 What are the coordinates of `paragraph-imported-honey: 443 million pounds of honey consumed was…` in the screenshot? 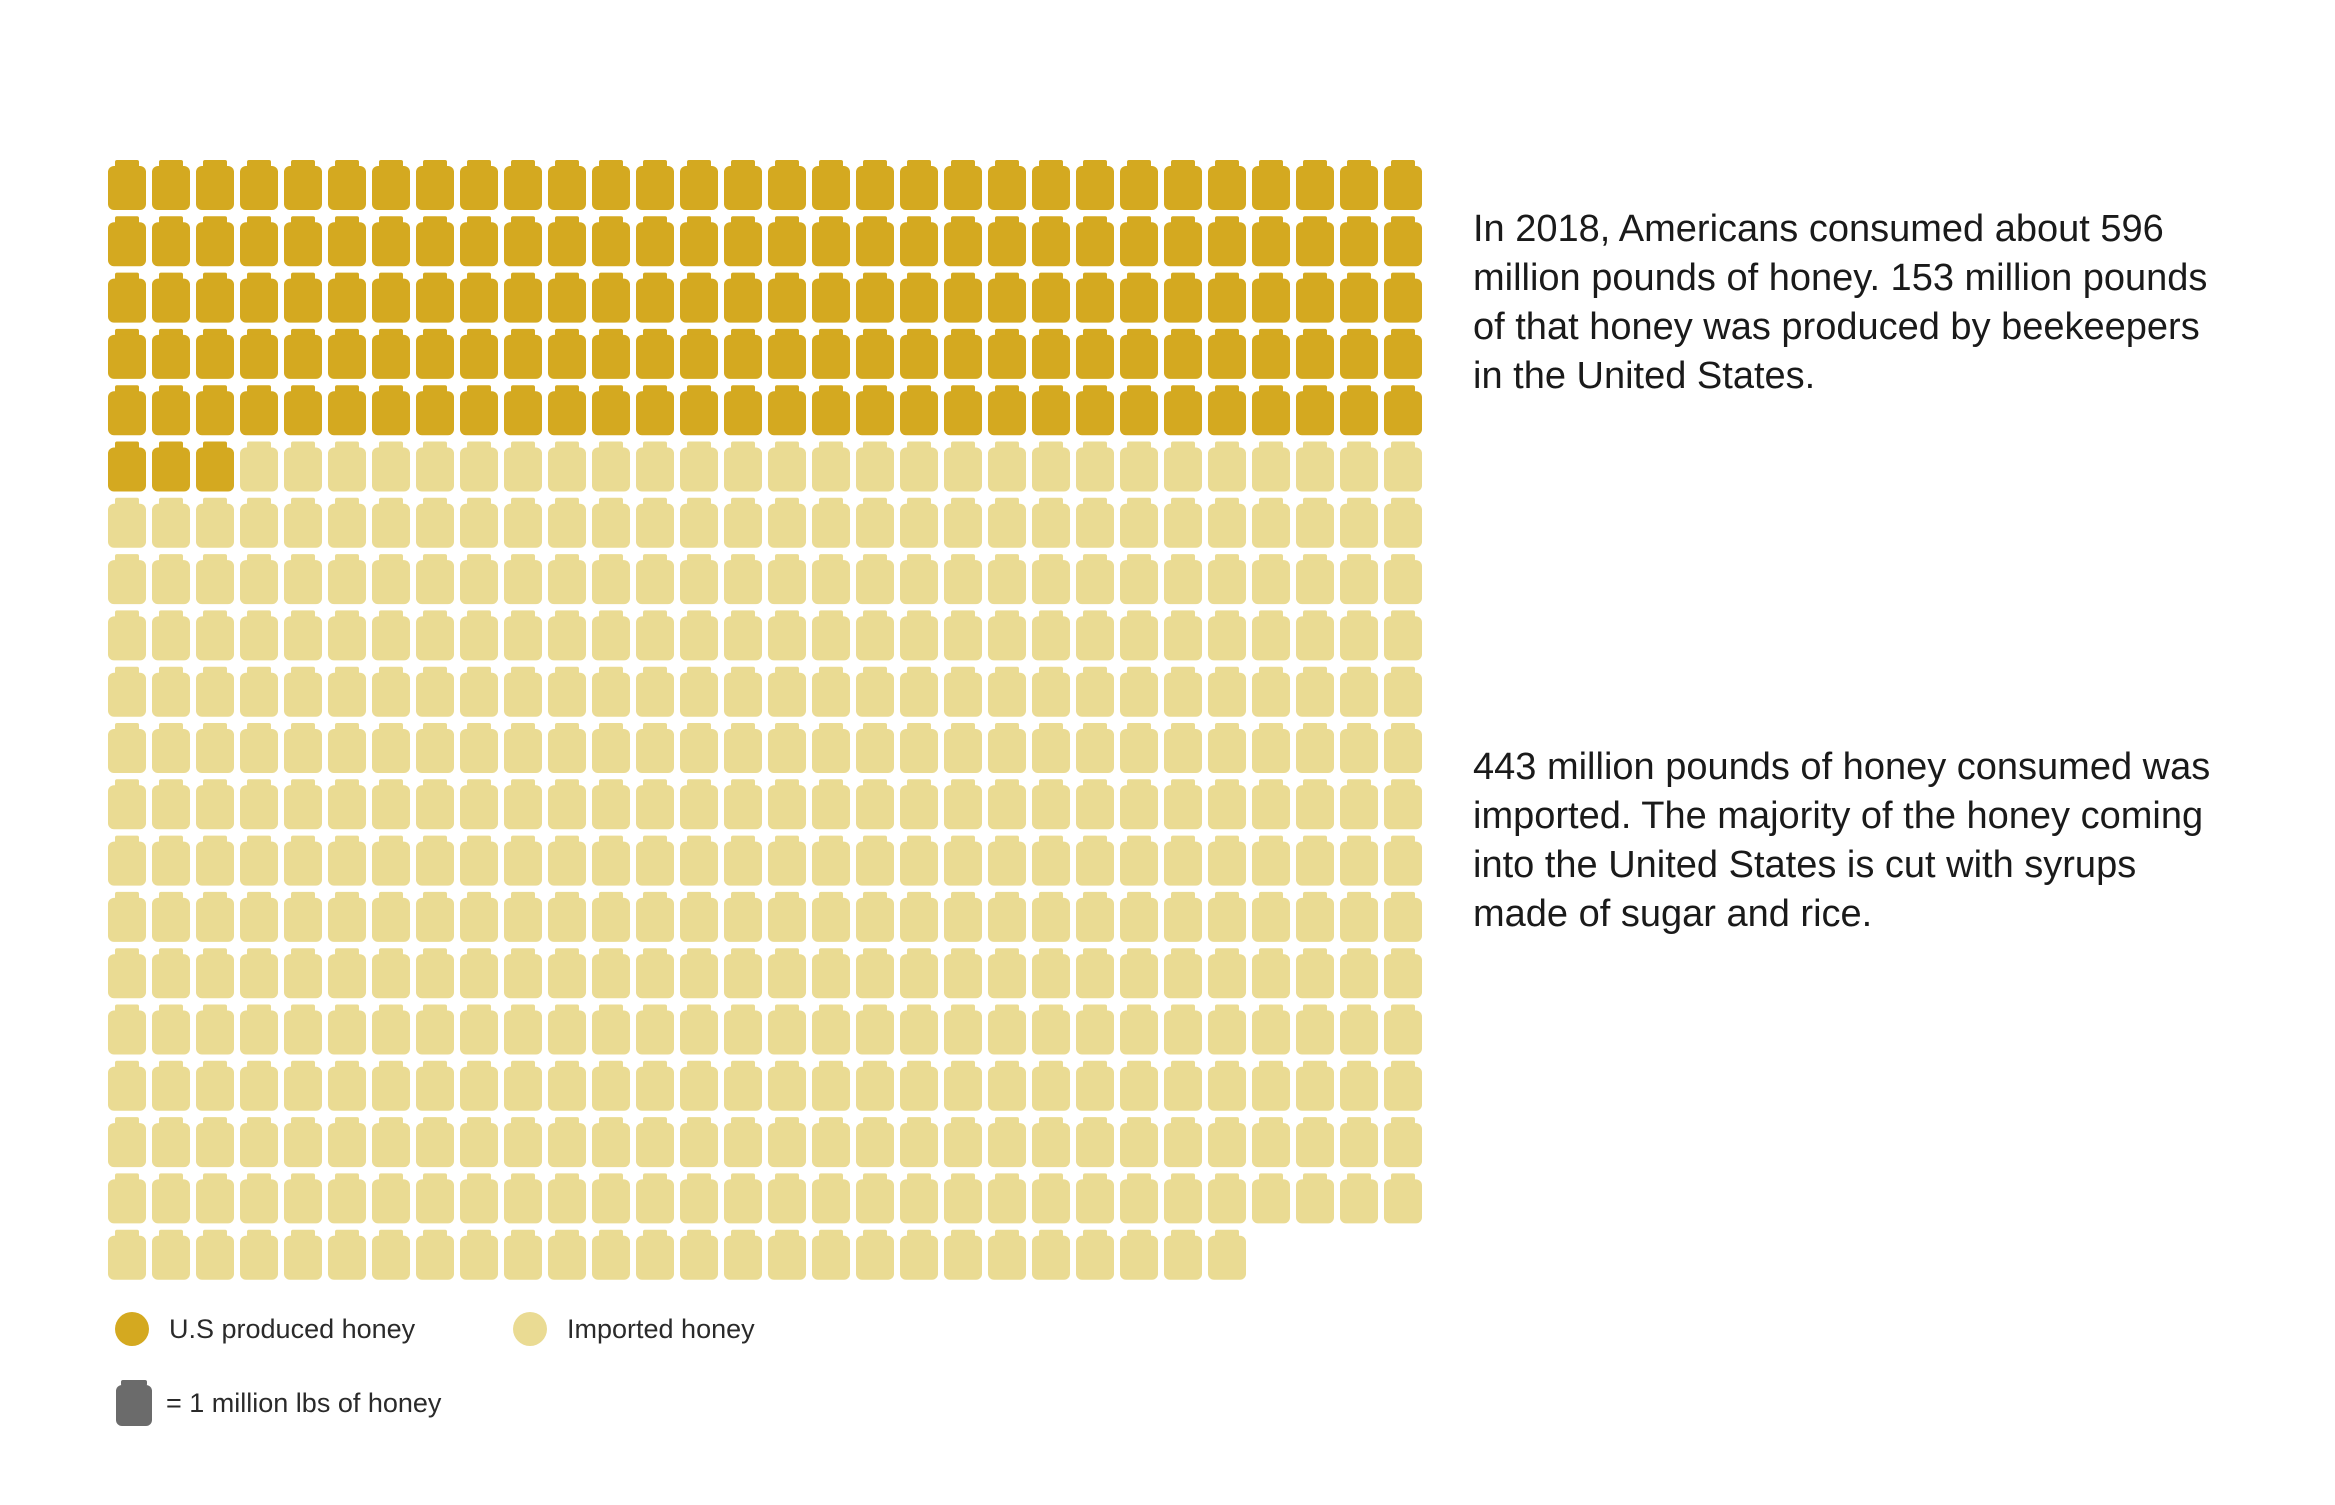 It's located at (1842, 840).